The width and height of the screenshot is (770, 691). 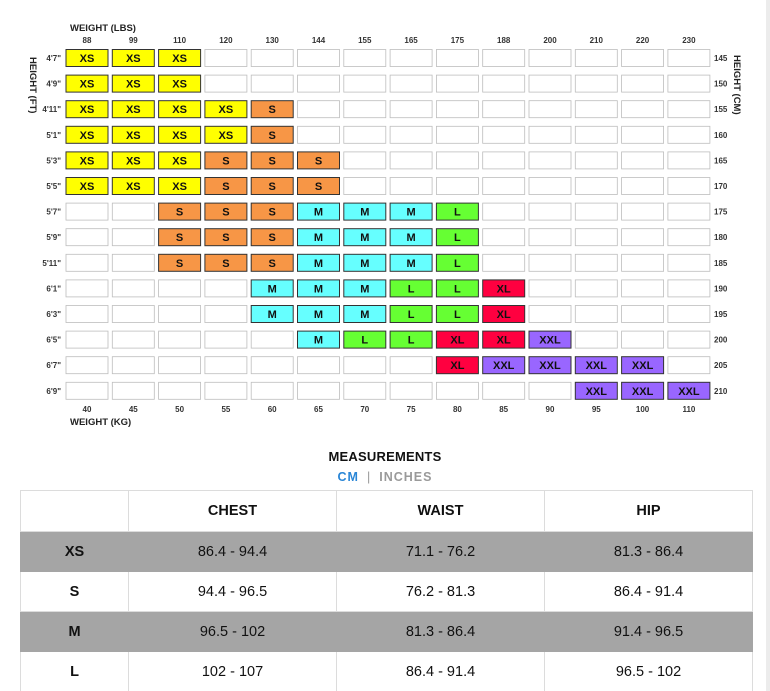 What do you see at coordinates (406, 477) in the screenshot?
I see `unit-inches-button: INCHES` at bounding box center [406, 477].